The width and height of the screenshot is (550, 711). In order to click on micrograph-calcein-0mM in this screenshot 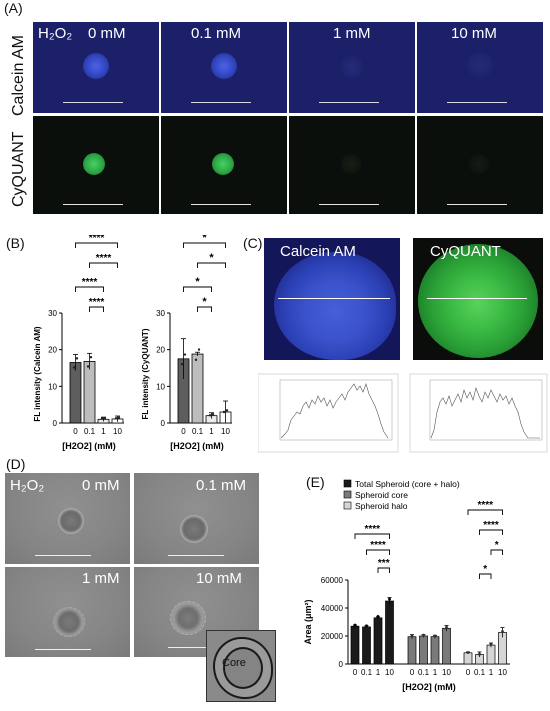, I will do `click(96, 67)`.